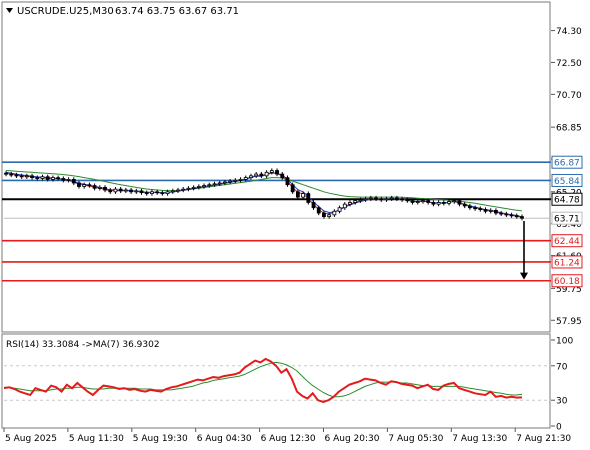 Image resolution: width=590 pixels, height=450 pixels. I want to click on current-price-badge, so click(567, 218).